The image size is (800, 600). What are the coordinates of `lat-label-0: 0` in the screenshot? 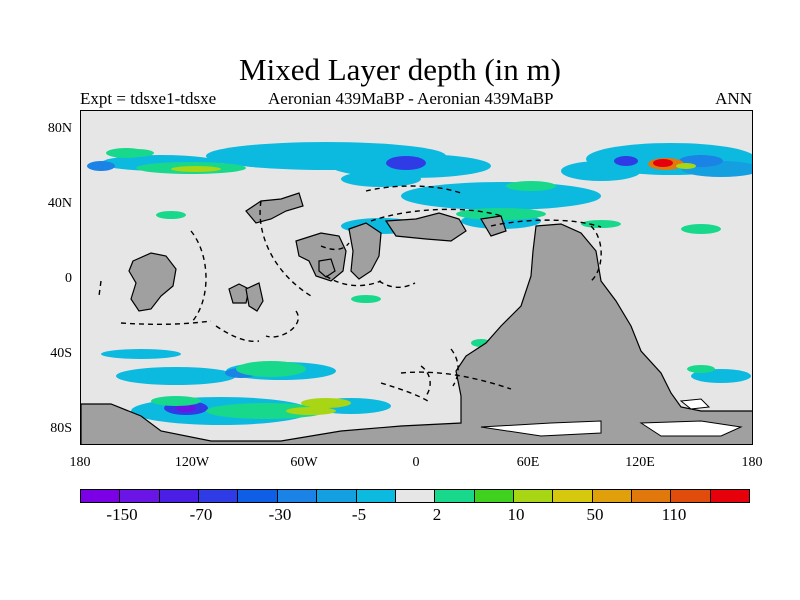 It's located at (68, 278).